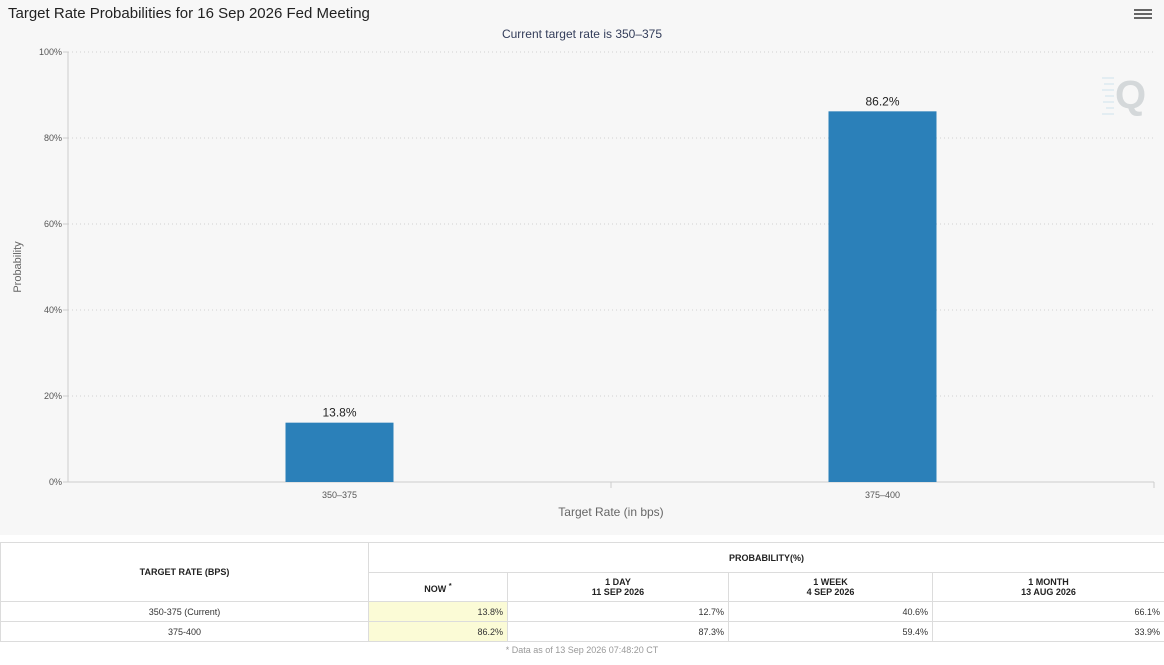 The height and width of the screenshot is (665, 1164). What do you see at coordinates (184, 572) in the screenshot?
I see `rate-column-header: TARGET RATE (BPS)` at bounding box center [184, 572].